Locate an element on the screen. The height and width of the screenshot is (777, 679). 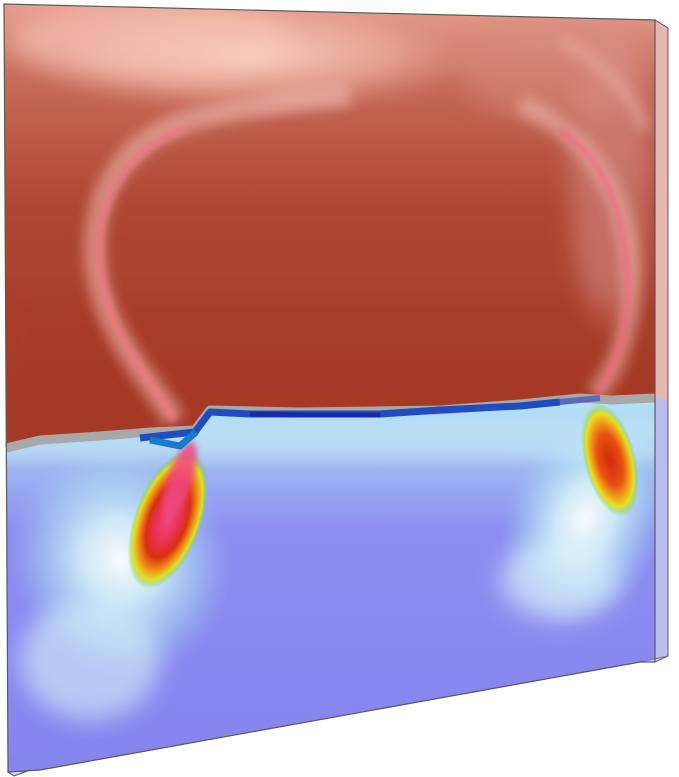
interface-line is located at coordinates (330, 423).